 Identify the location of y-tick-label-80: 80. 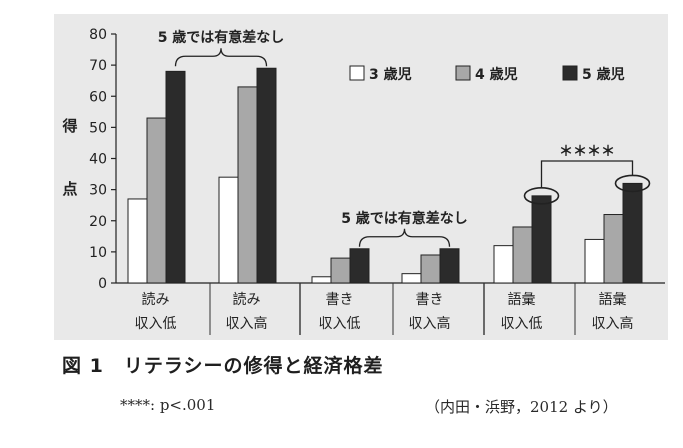
(98, 35).